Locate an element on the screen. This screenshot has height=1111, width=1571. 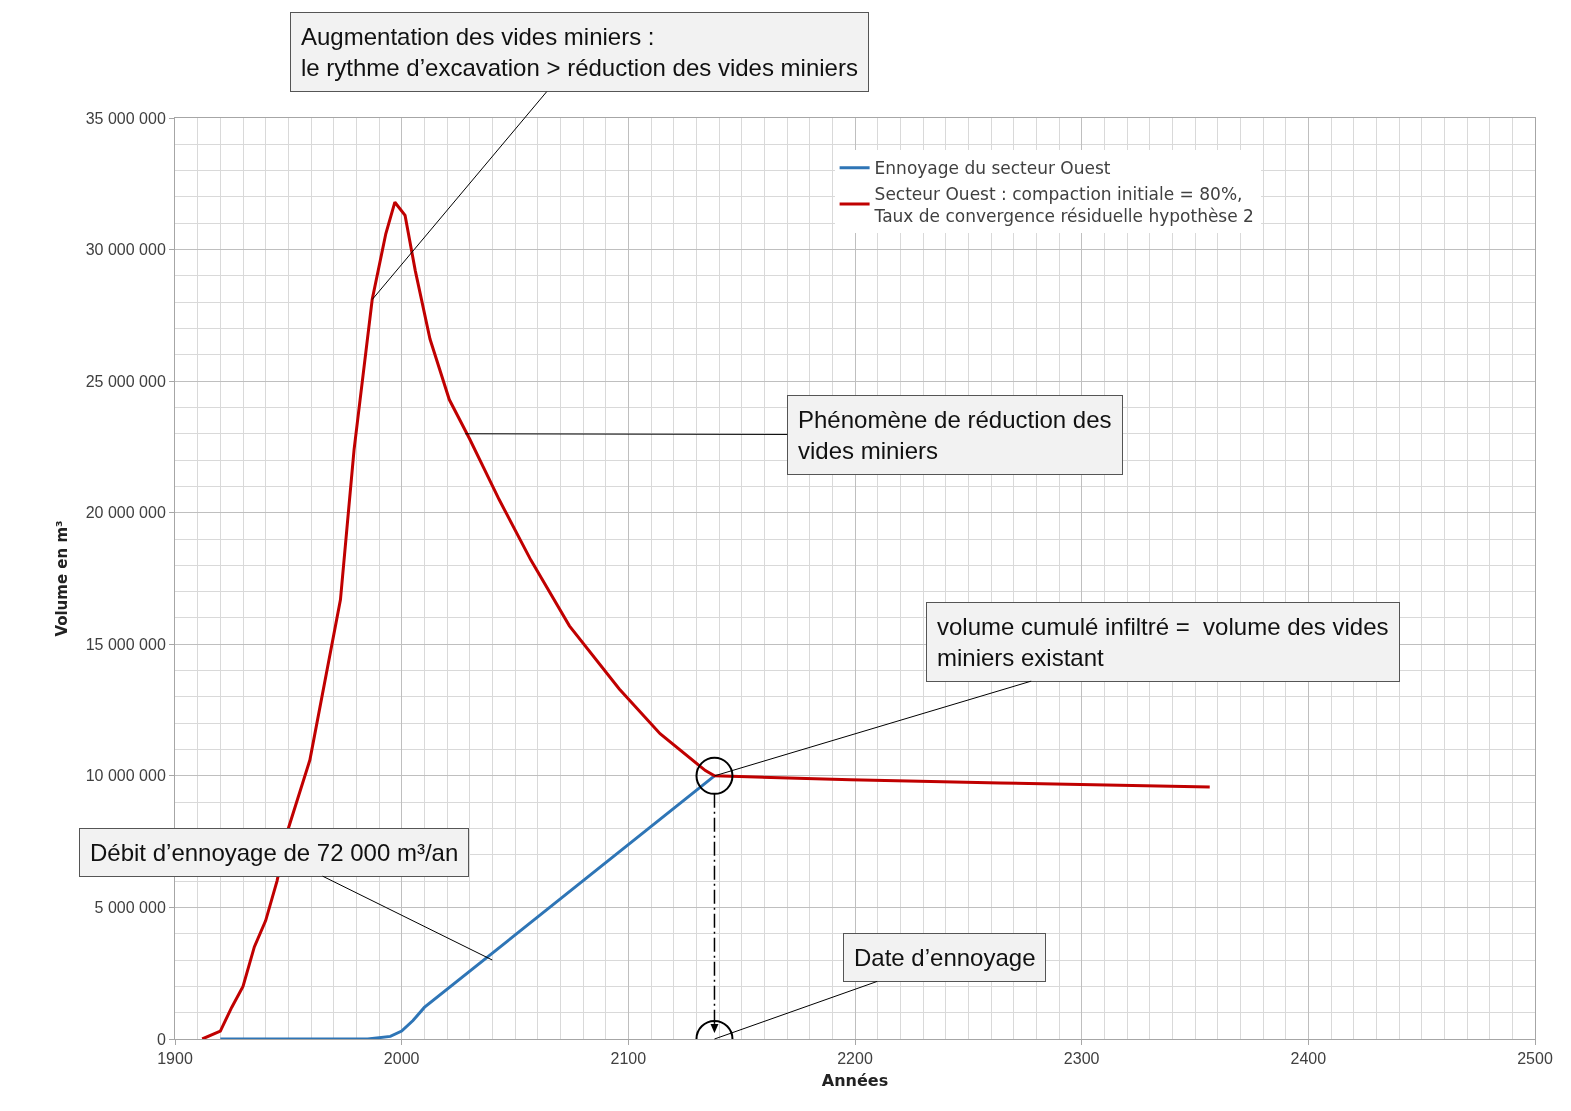
y-tick-label: 35 000 000 is located at coordinates (125, 118).